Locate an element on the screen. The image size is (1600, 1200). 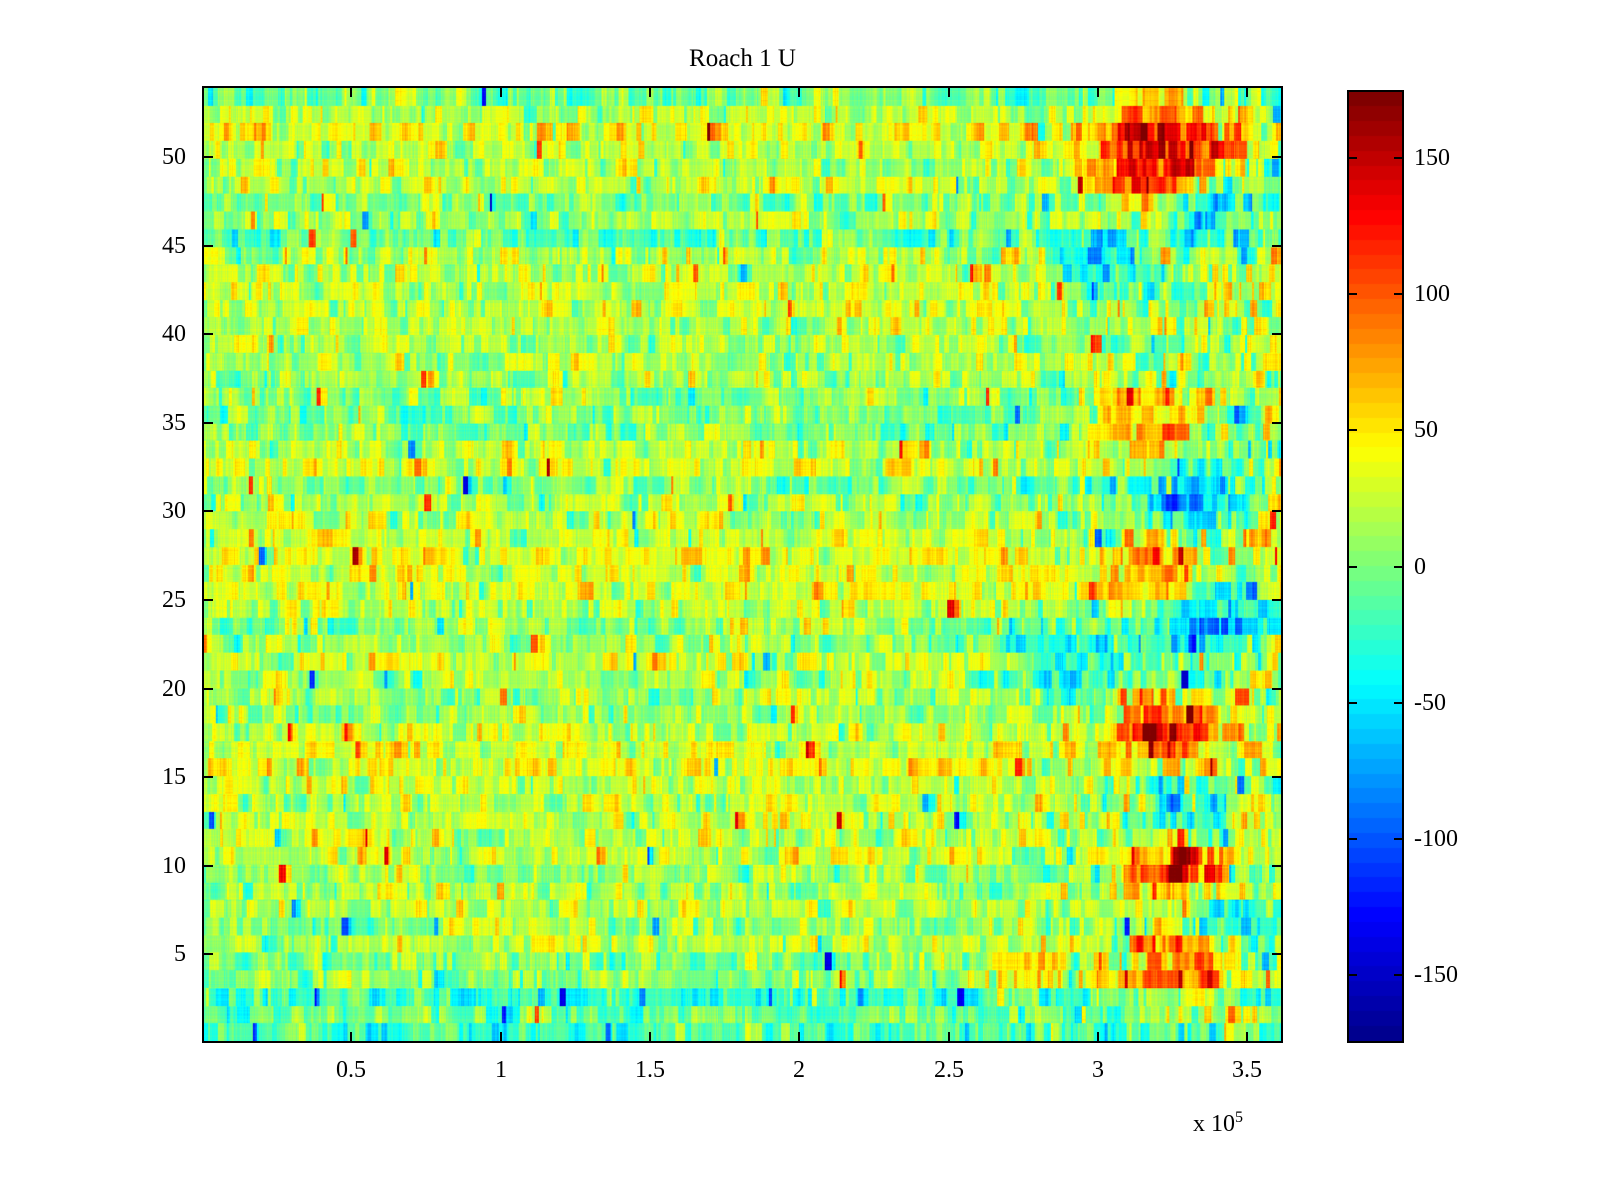
y-tick-label: 40 is located at coordinates (174, 334).